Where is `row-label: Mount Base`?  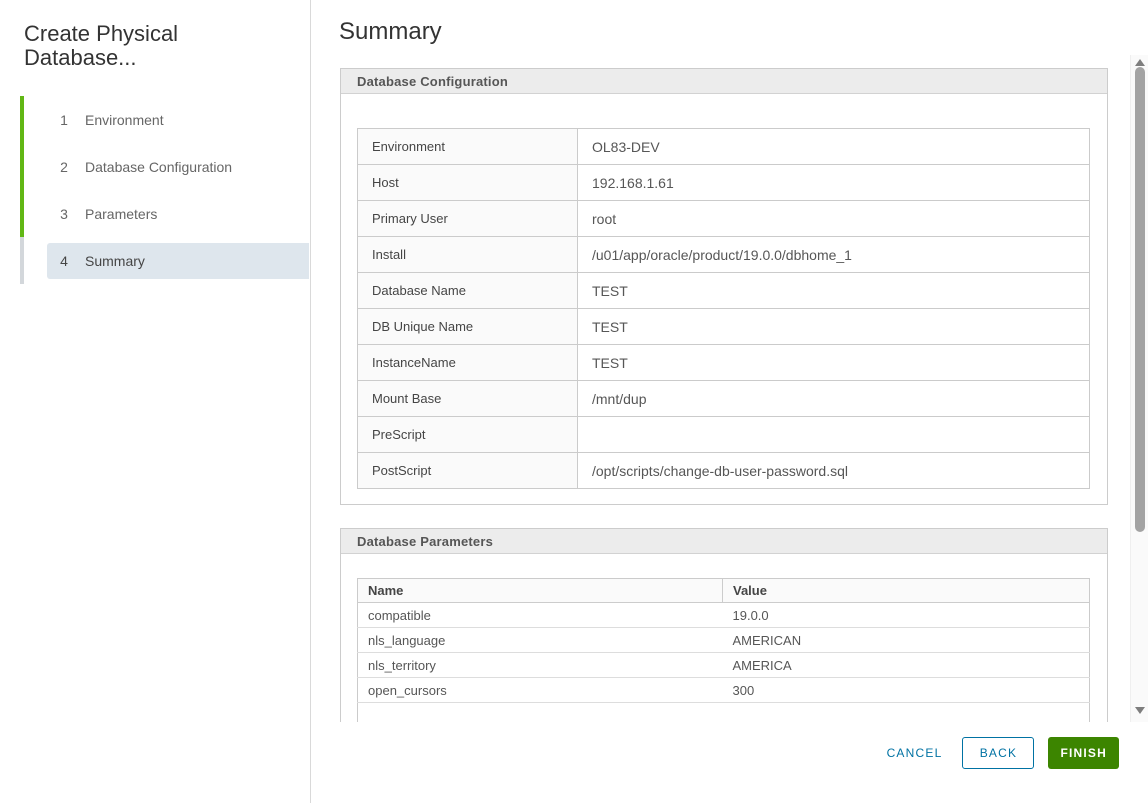
row-label: Mount Base is located at coordinates (467, 398).